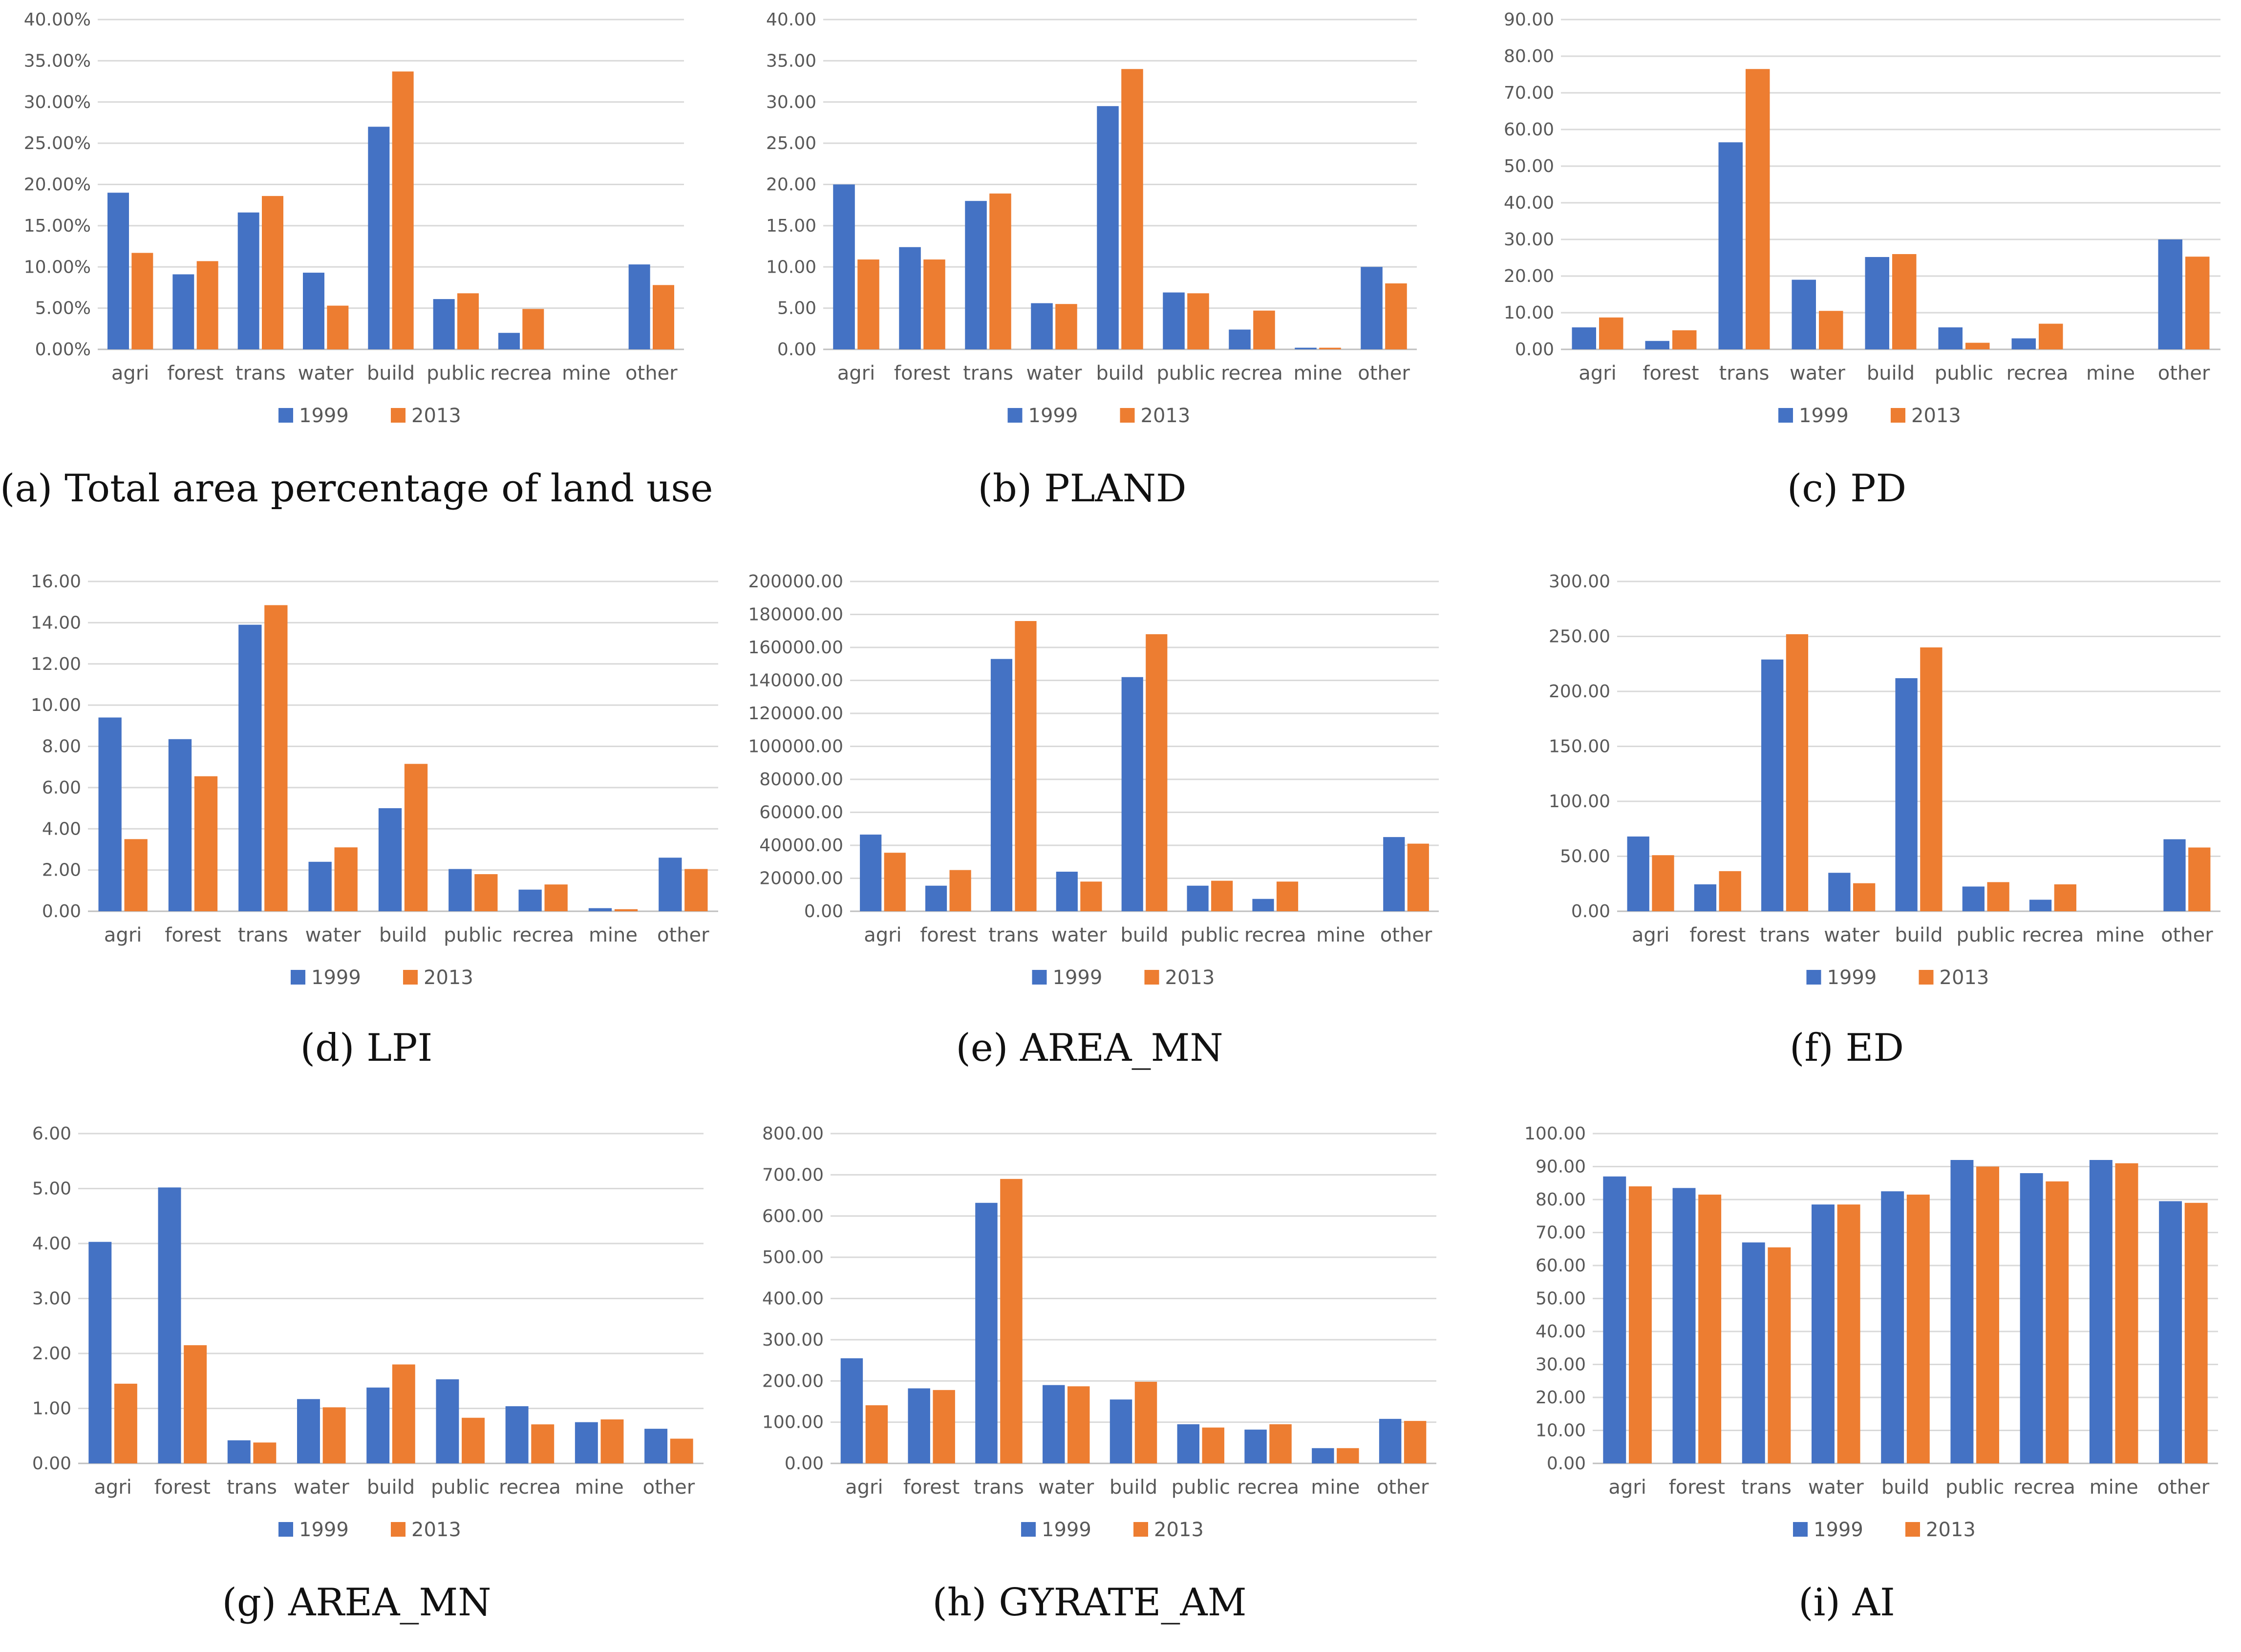  What do you see at coordinates (1580, 747) in the screenshot?
I see `y-tick-label: 150.00` at bounding box center [1580, 747].